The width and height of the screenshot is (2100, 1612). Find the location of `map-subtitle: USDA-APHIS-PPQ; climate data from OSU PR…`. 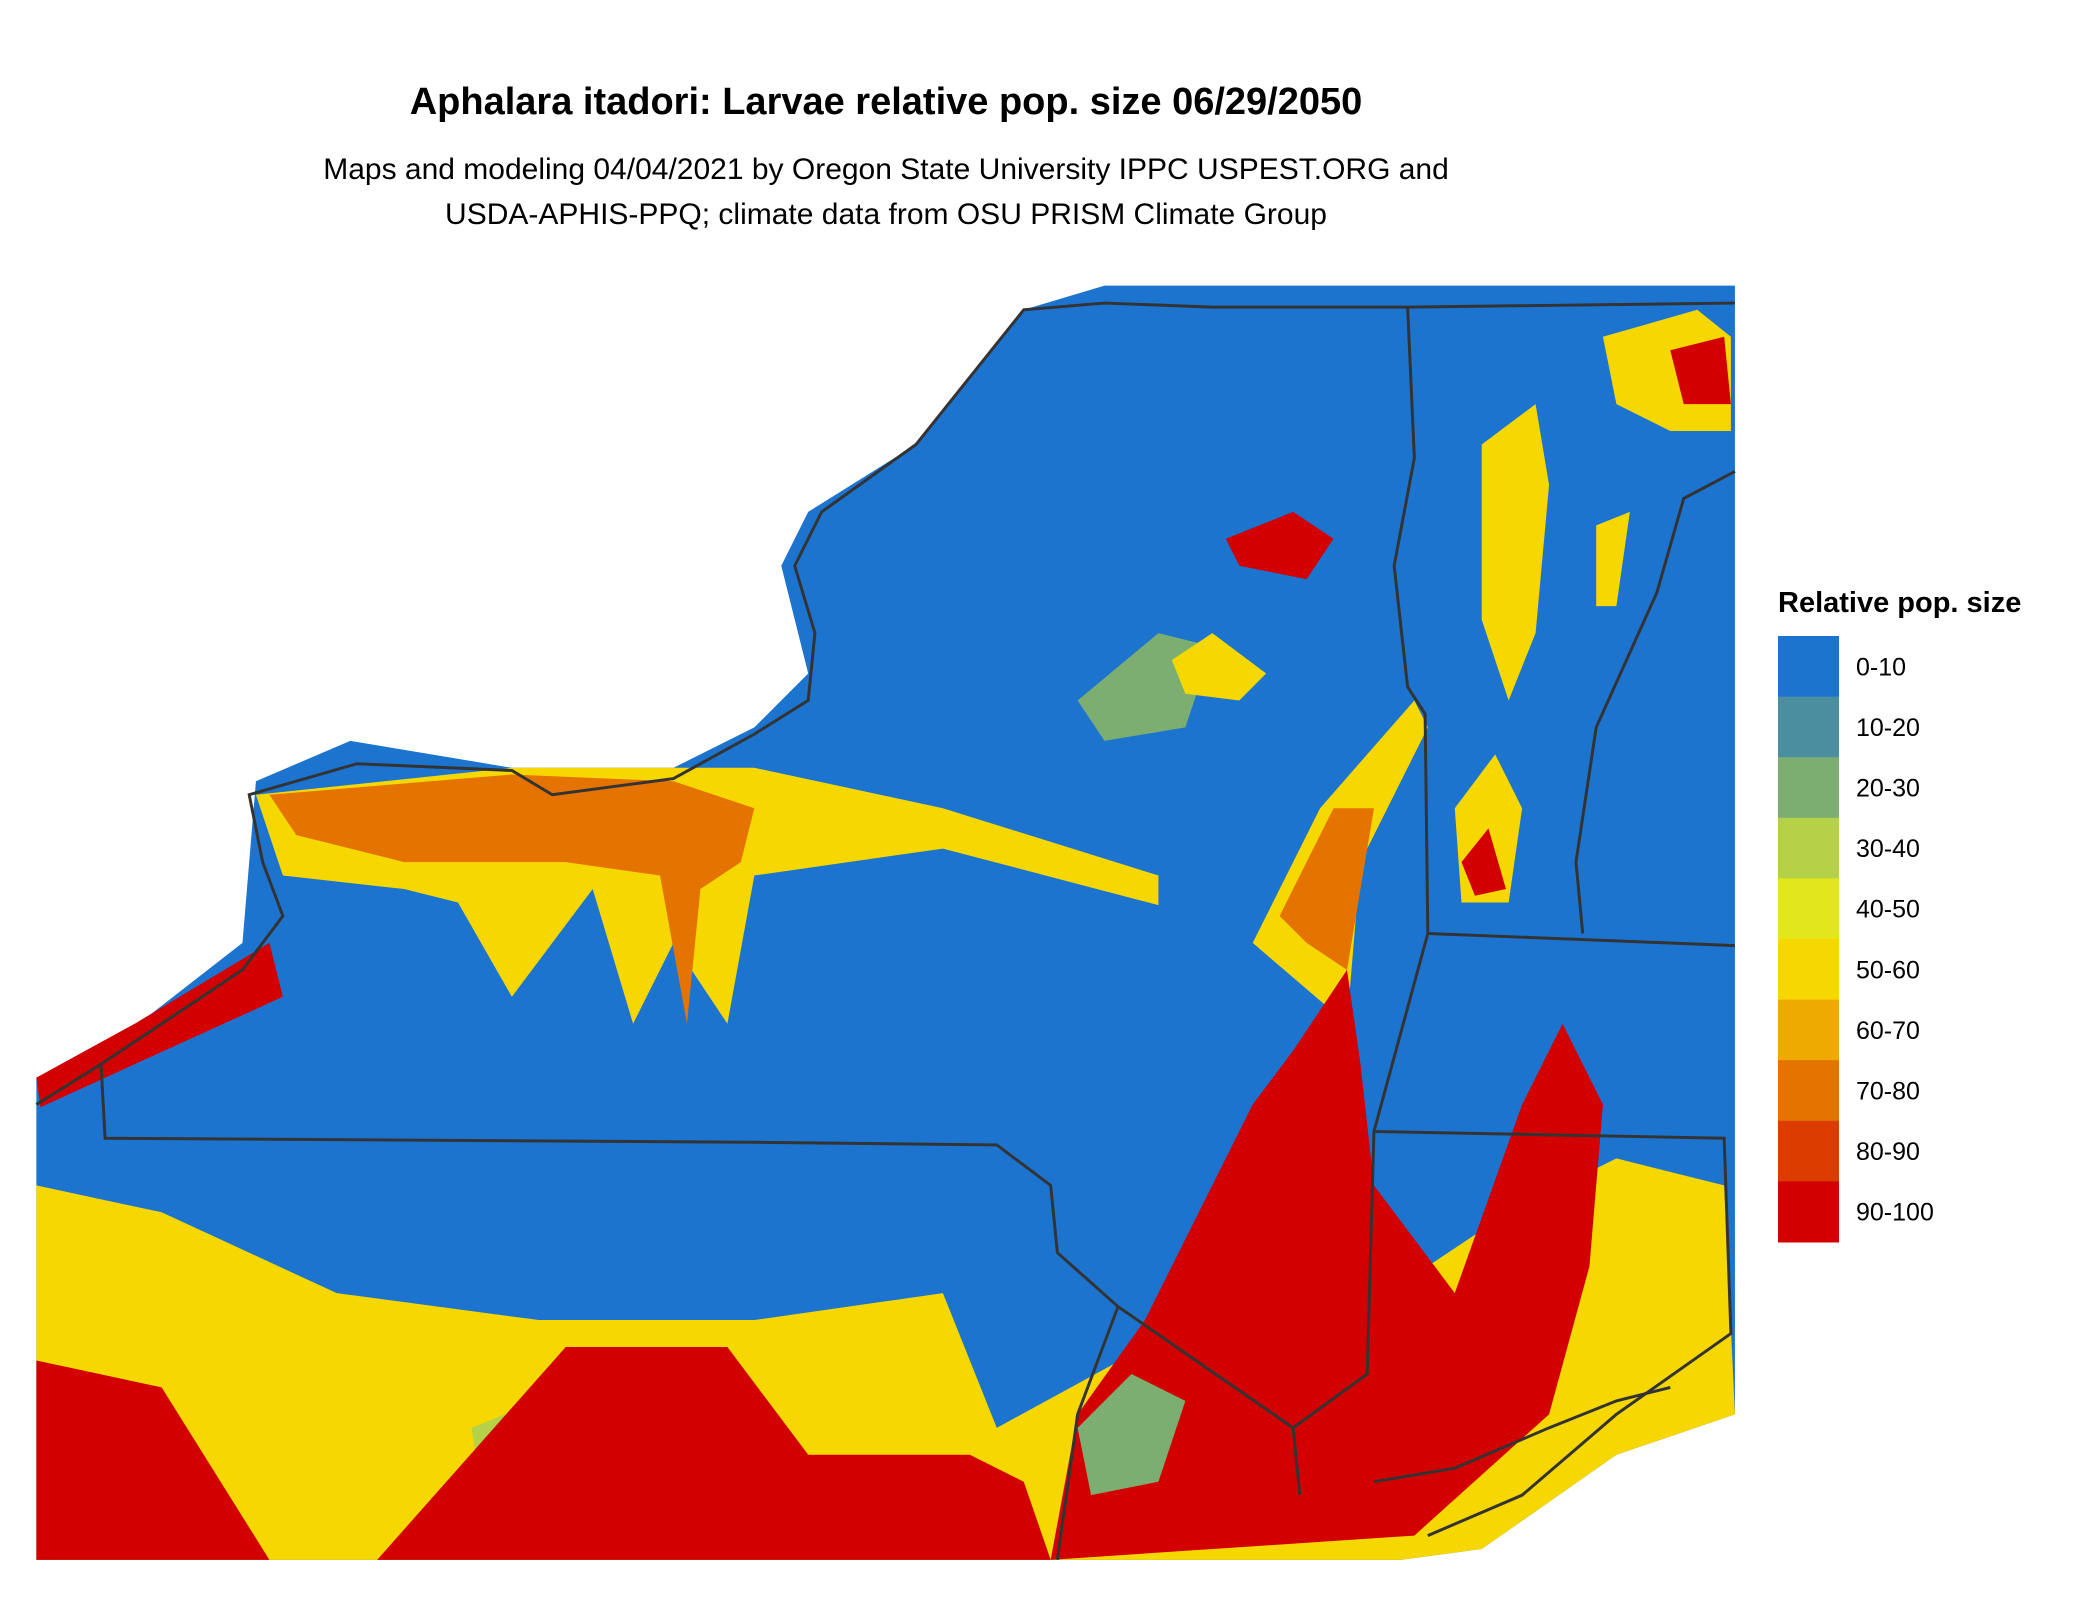

map-subtitle: USDA-APHIS-PPQ; climate data from OSU PR… is located at coordinates (886, 214).